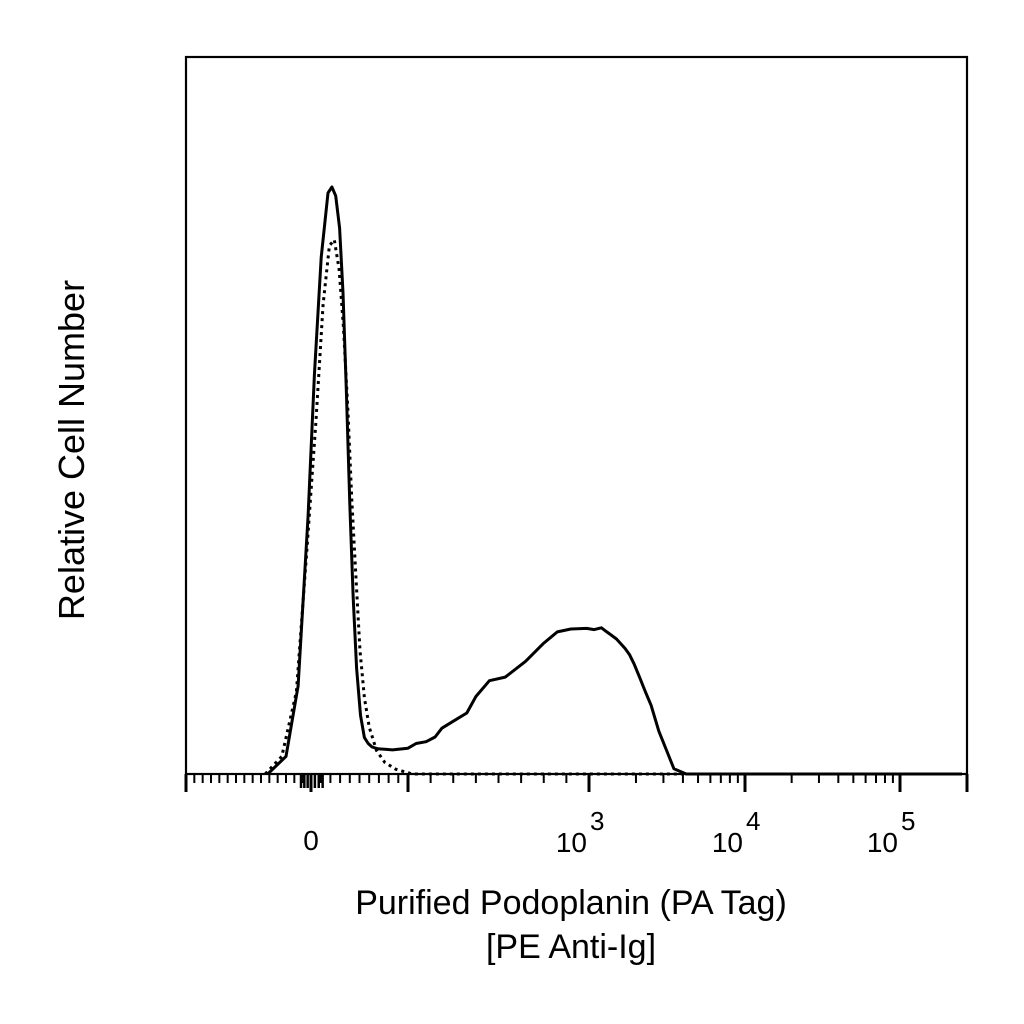  I want to click on x-axis-label: Purified Podoplanin (PA Tag), so click(571, 903).